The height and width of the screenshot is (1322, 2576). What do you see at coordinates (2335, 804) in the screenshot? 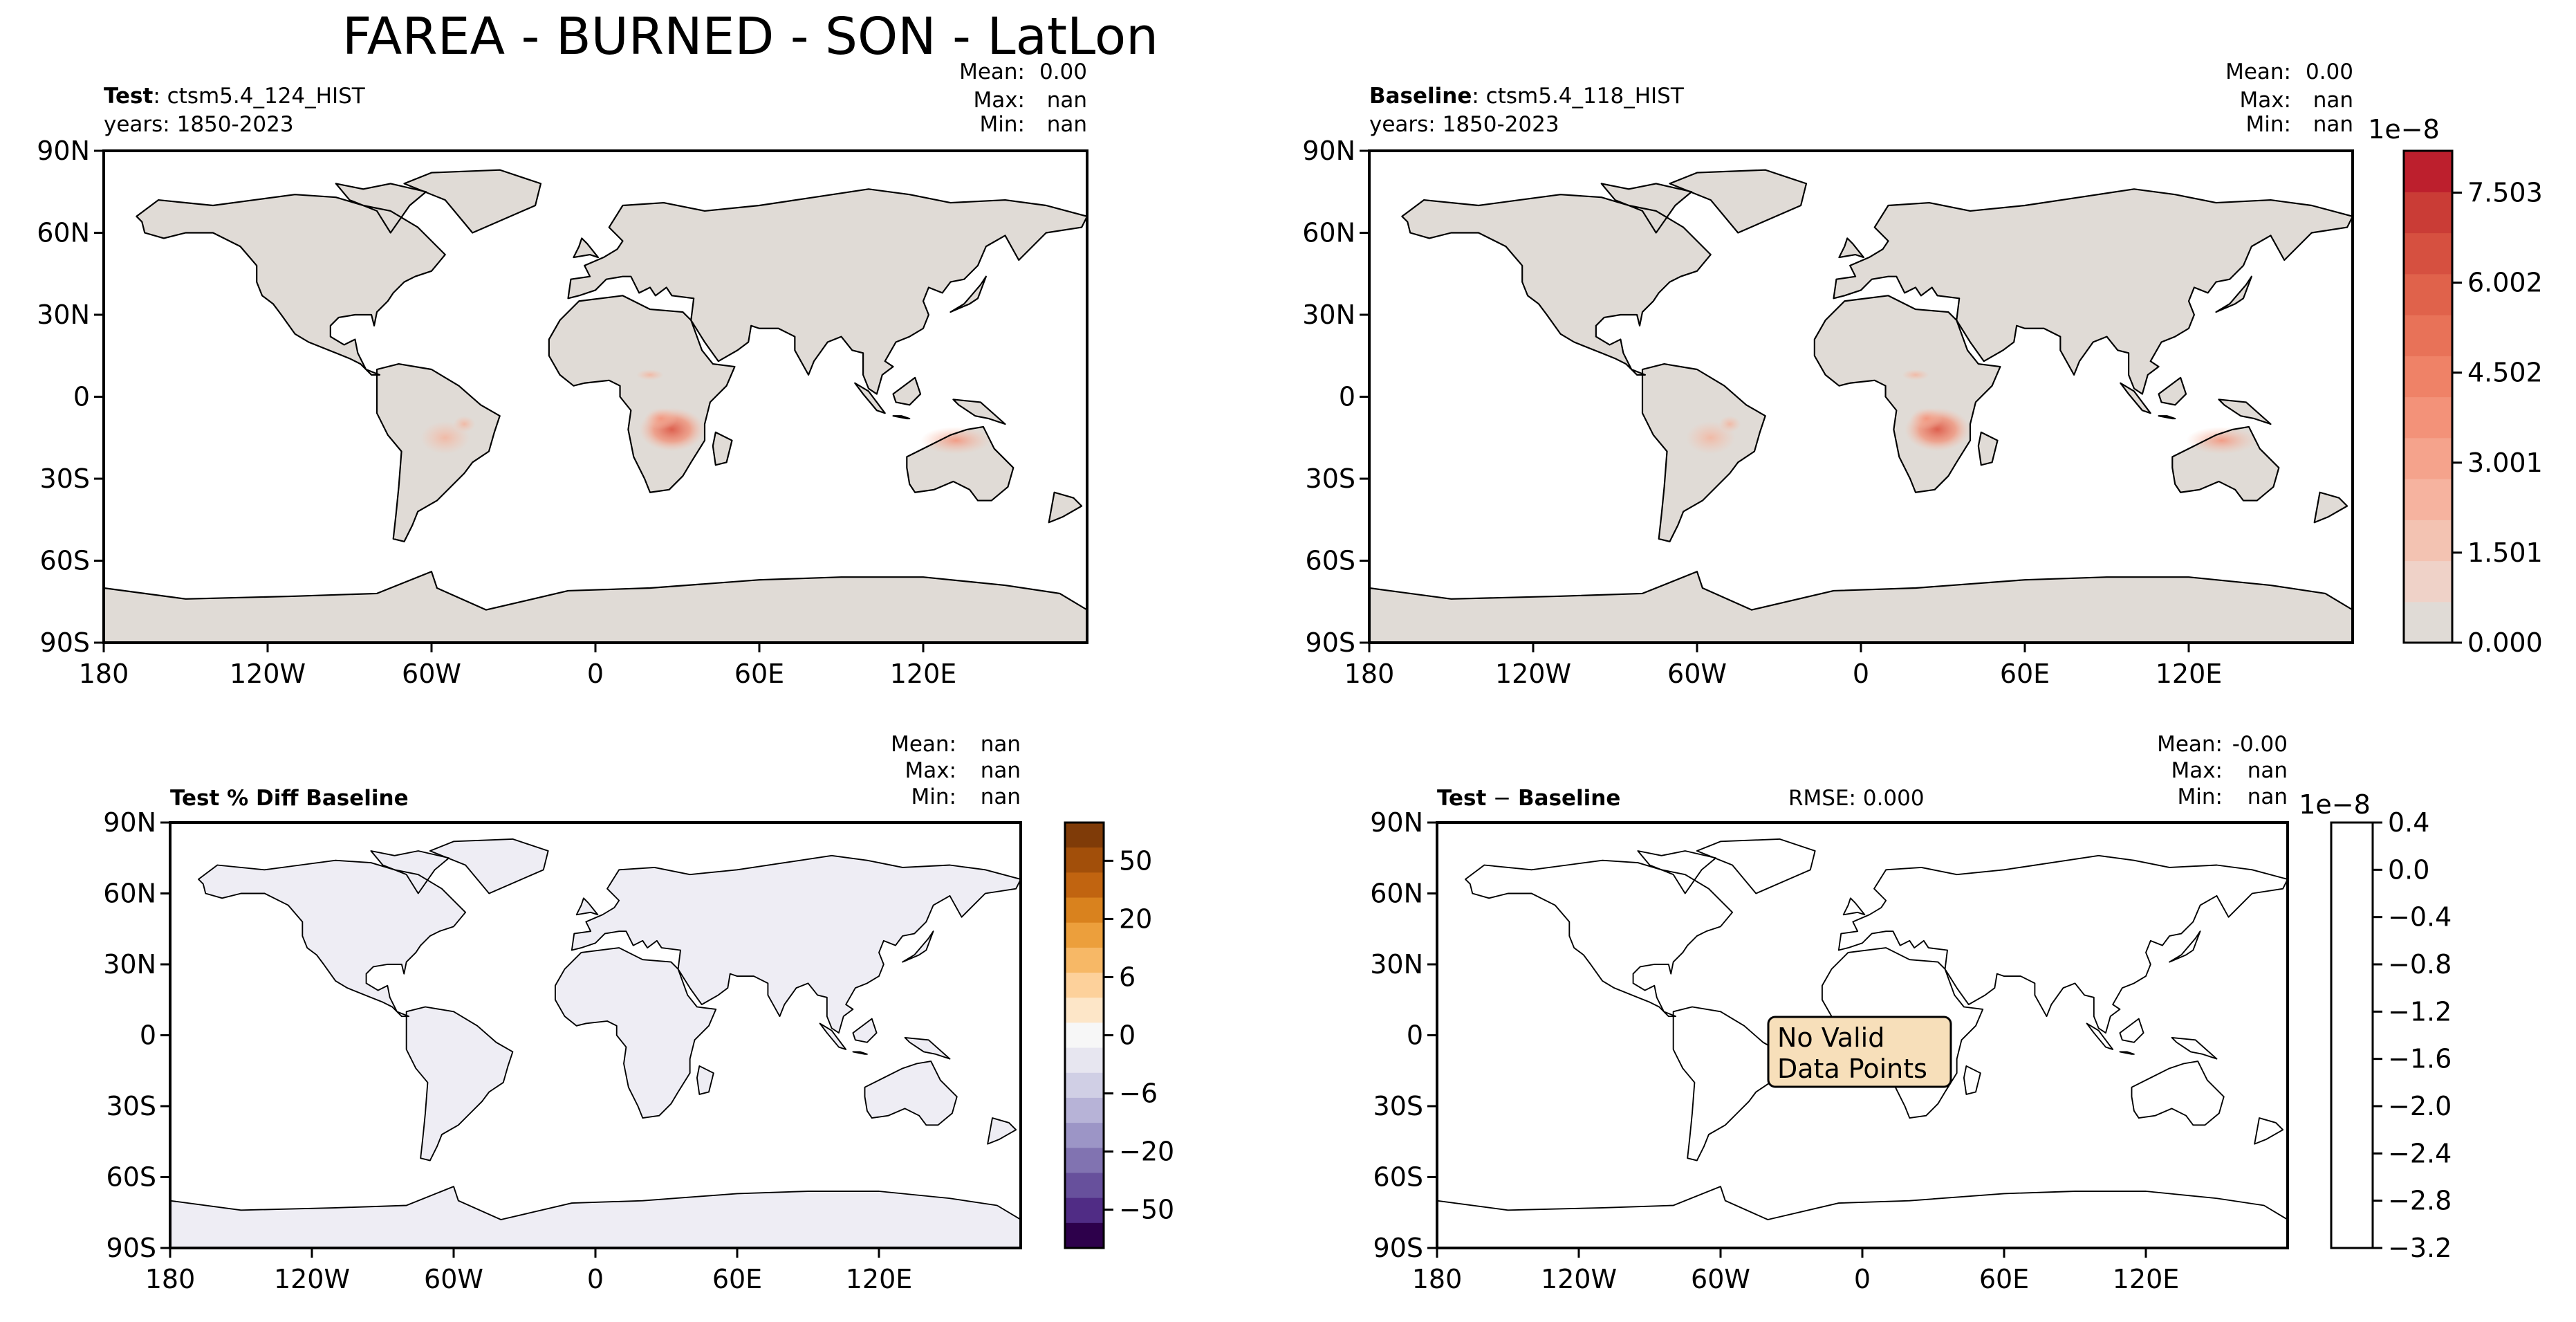
I see `diff-colorbar-exponent: 1e−8` at bounding box center [2335, 804].